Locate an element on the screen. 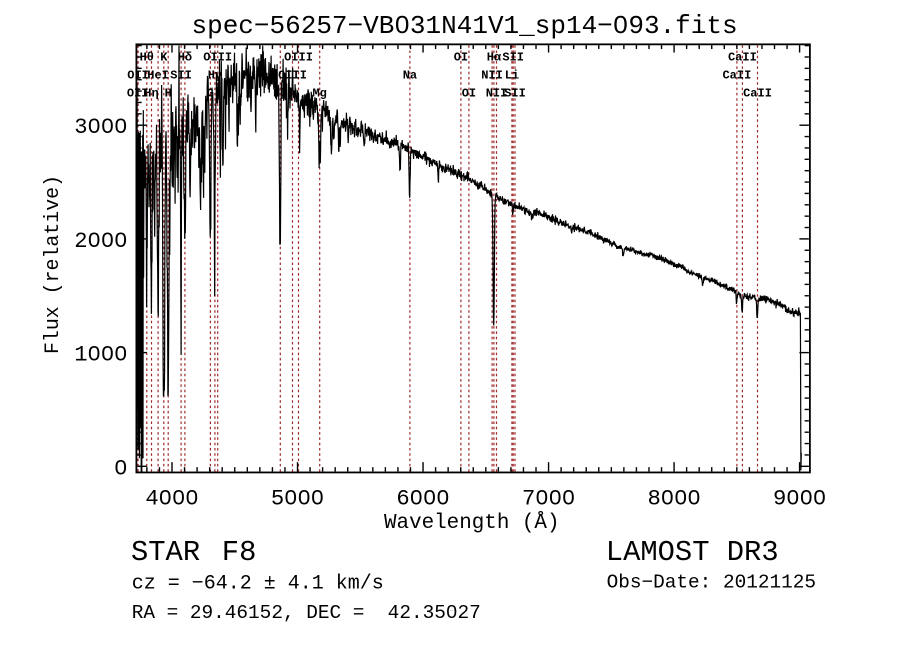 Image resolution: width=900 pixels, height=649 pixels. svg-text: STAR is located at coordinates (165, 552).